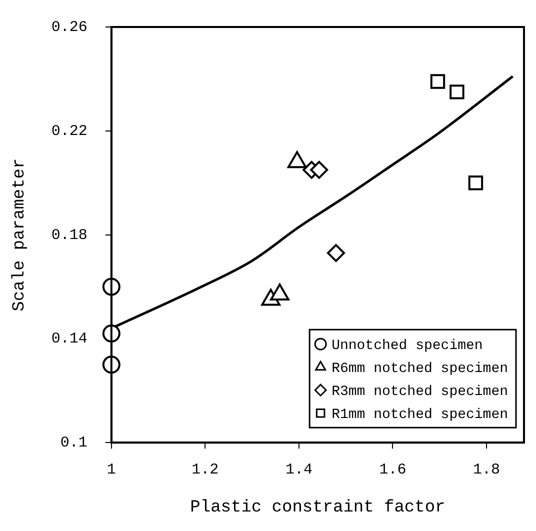  Describe the element at coordinates (205, 470) in the screenshot. I see `x-tick-label: 1.2` at that location.